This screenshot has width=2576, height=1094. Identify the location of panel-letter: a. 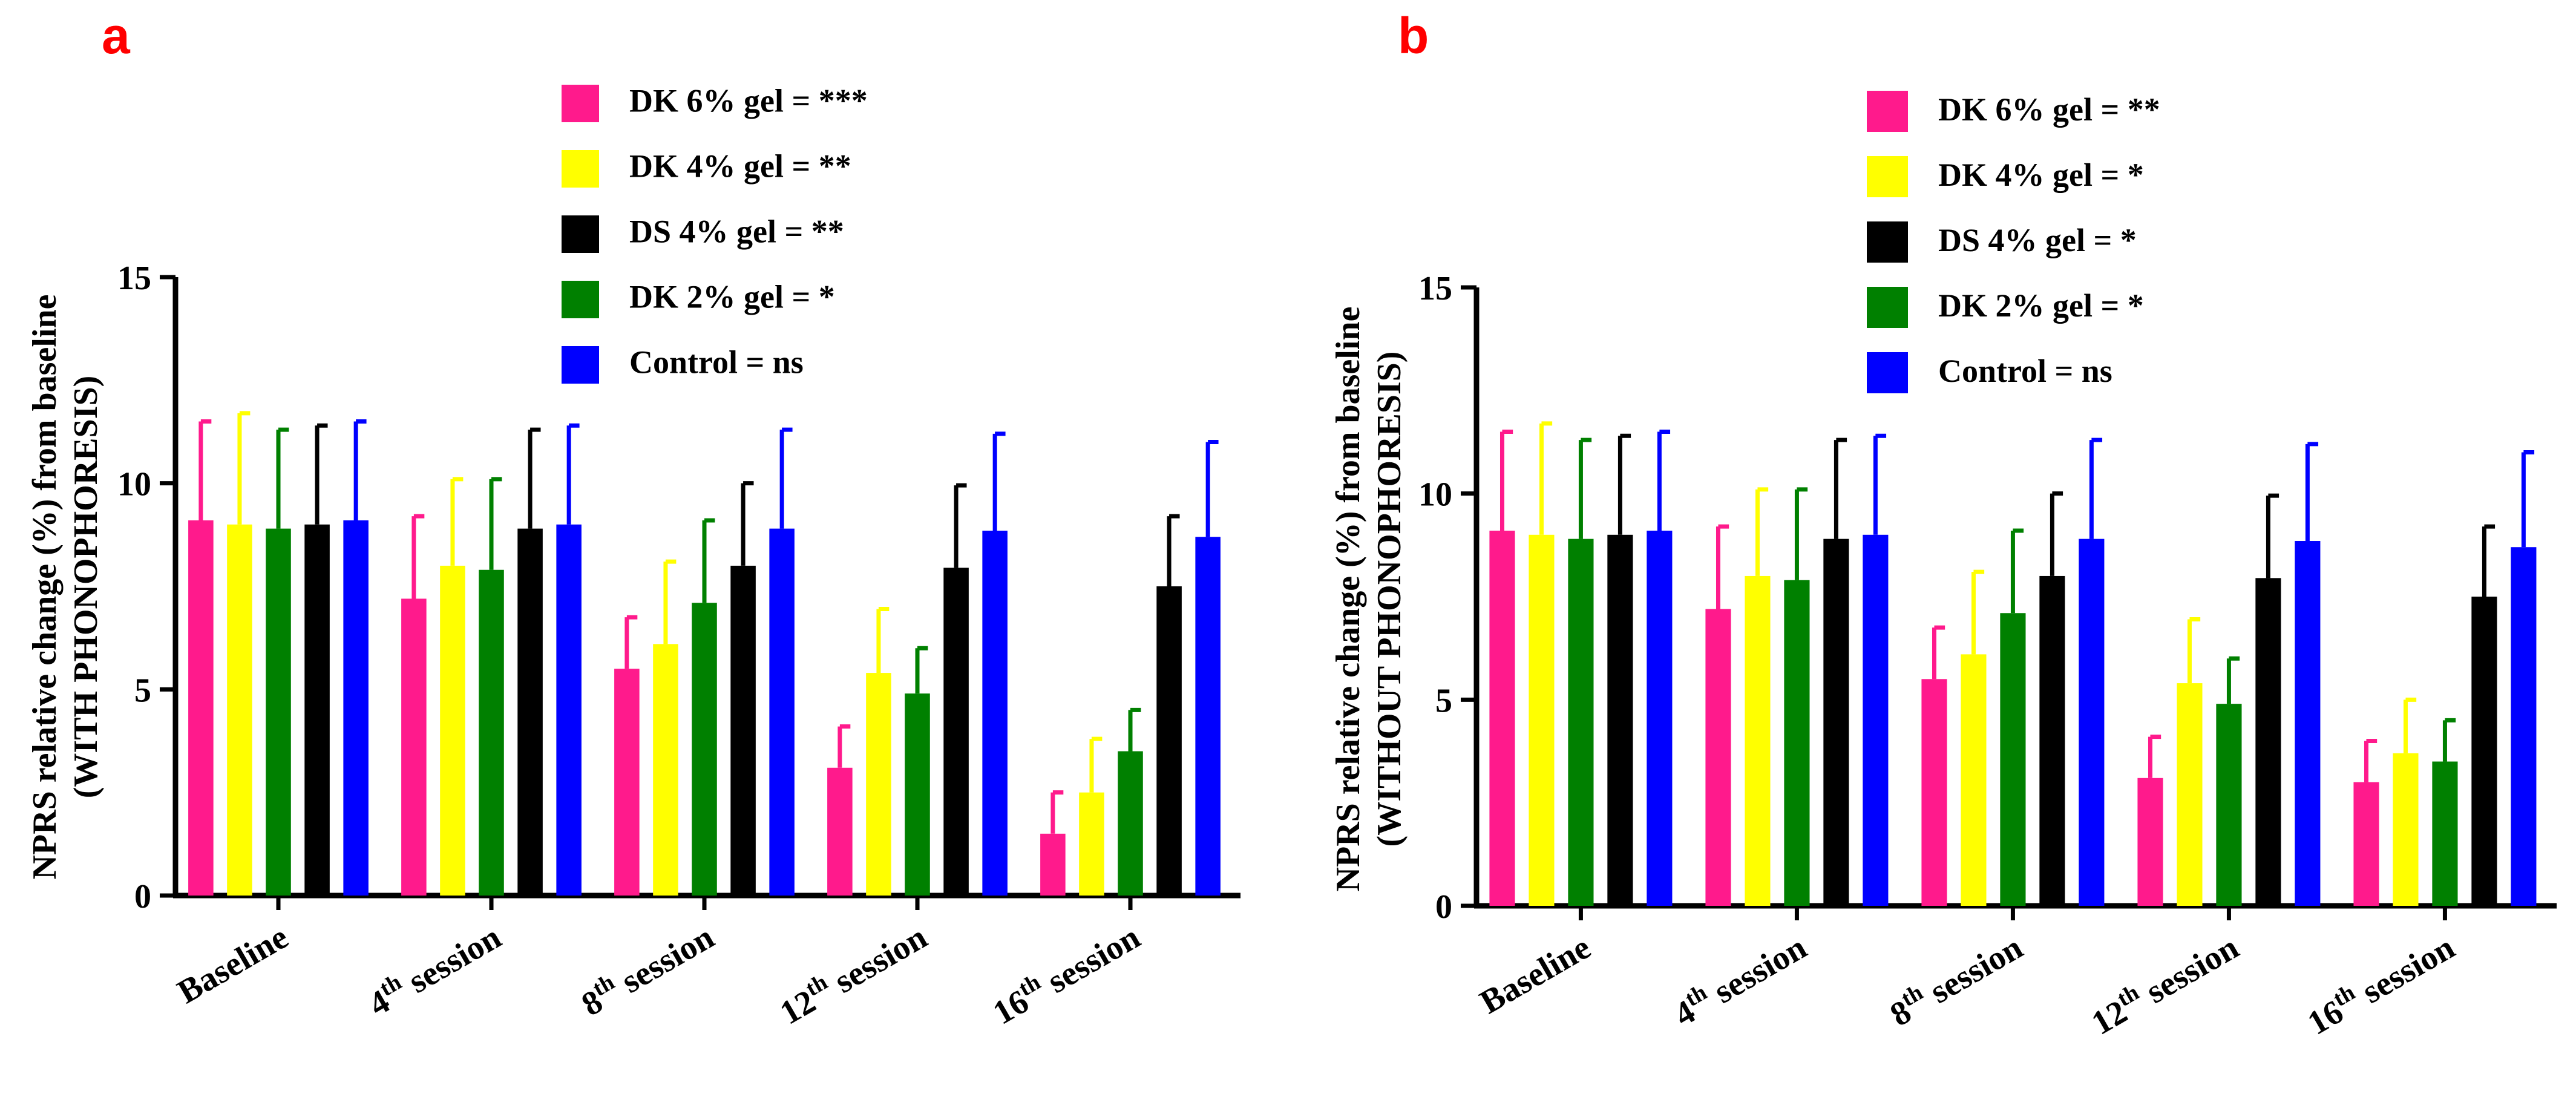
(116, 35).